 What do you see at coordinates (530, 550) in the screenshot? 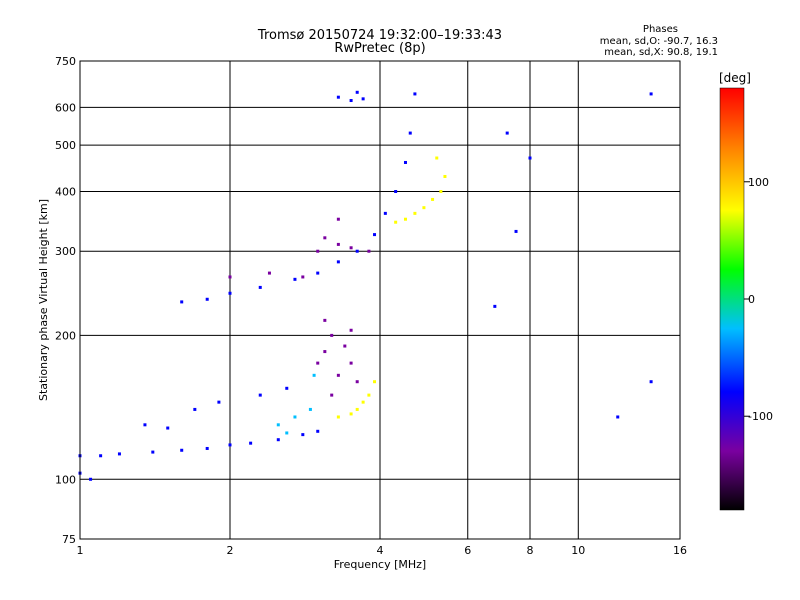
I see `x-tick-label: 8` at bounding box center [530, 550].